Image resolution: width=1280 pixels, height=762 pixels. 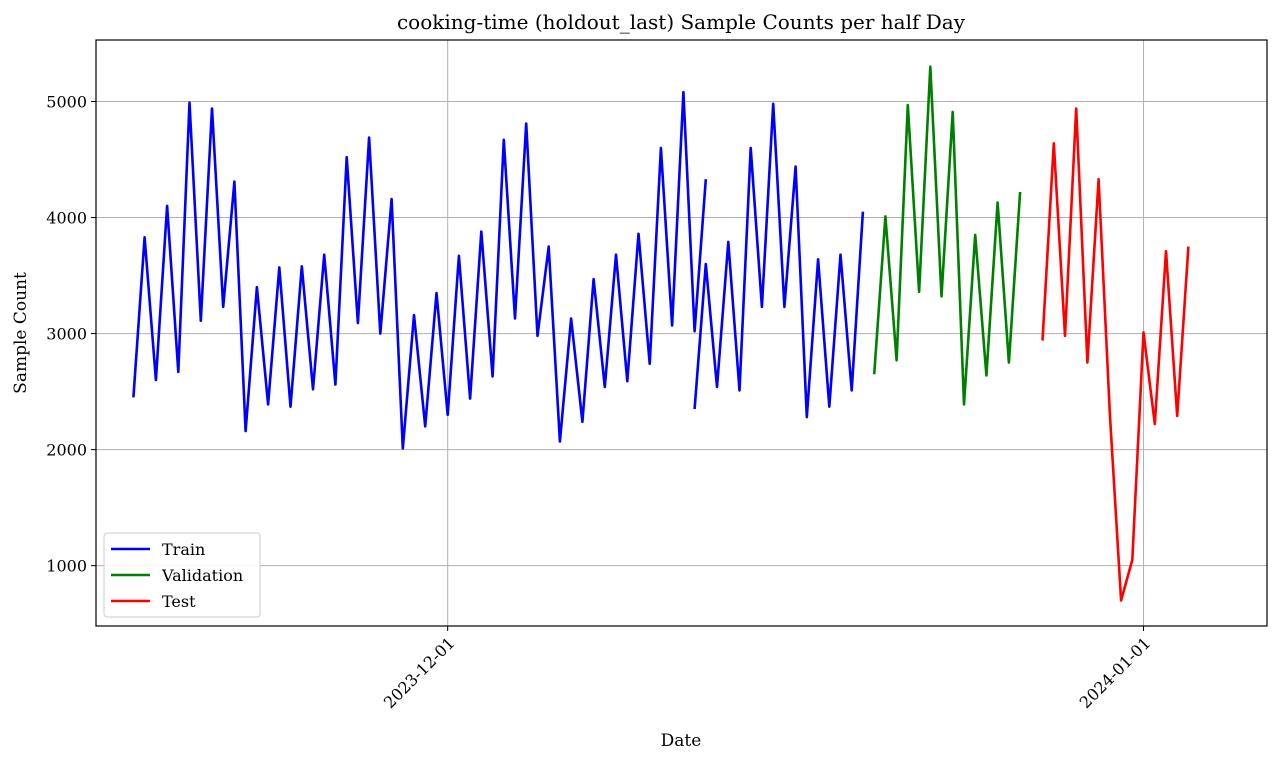 I want to click on y-axis-ticks: 1000 2000 3000 4000 5000, so click(x=71, y=334).